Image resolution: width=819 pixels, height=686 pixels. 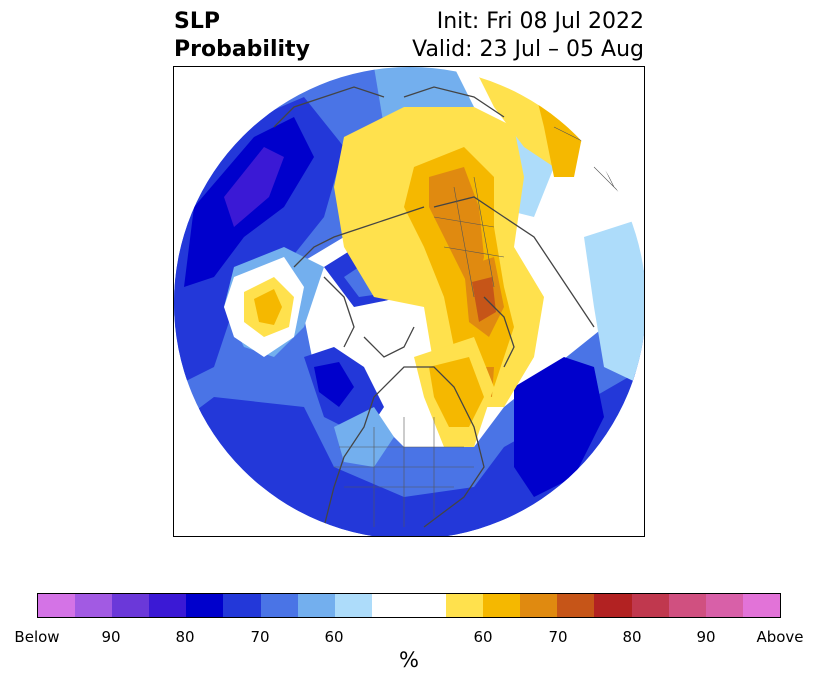 I want to click on colorbar, so click(x=409, y=605).